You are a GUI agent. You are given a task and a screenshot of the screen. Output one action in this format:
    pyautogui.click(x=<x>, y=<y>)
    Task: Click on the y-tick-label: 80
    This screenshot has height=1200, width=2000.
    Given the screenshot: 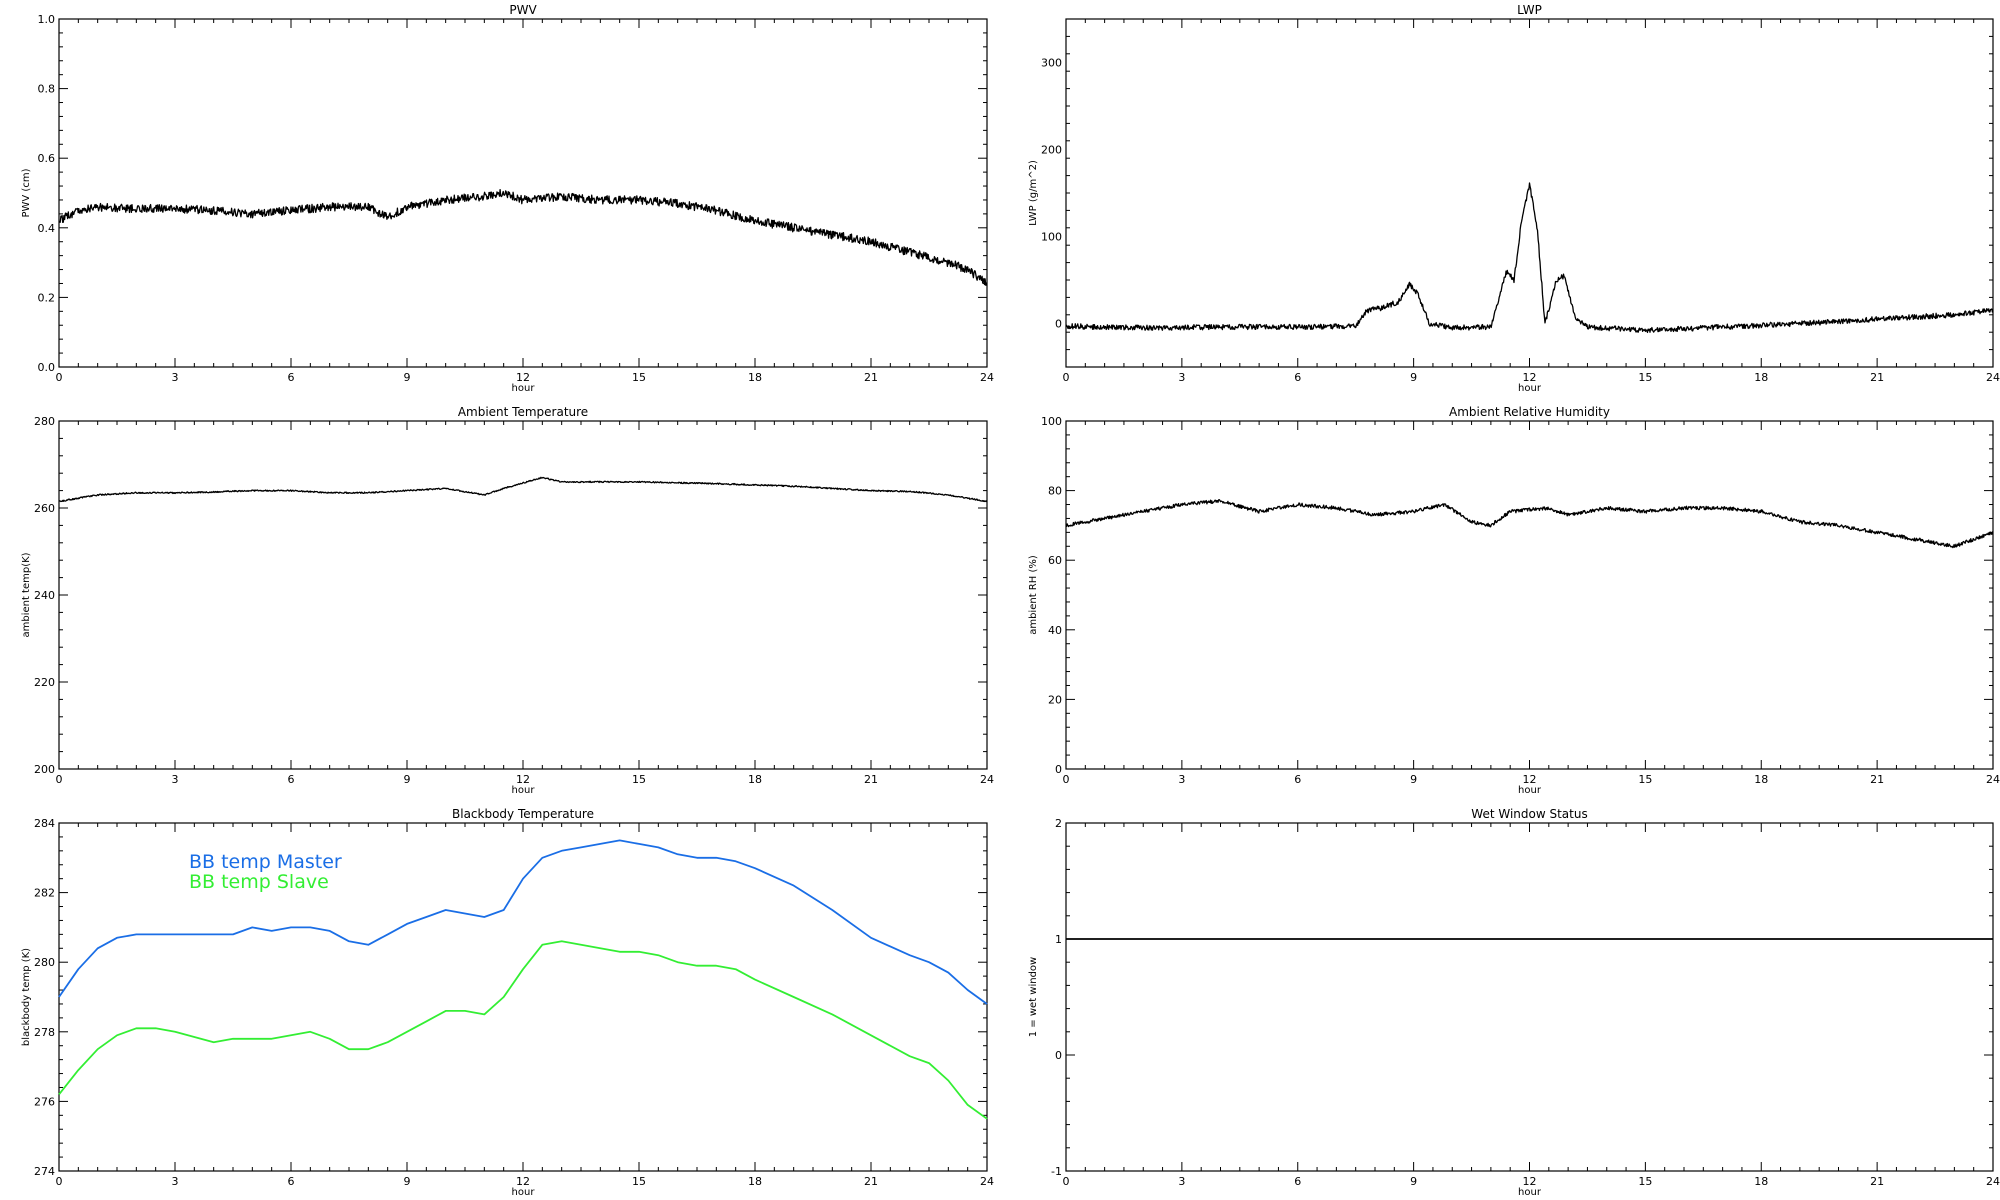 What is the action you would take?
    pyautogui.click(x=1055, y=491)
    